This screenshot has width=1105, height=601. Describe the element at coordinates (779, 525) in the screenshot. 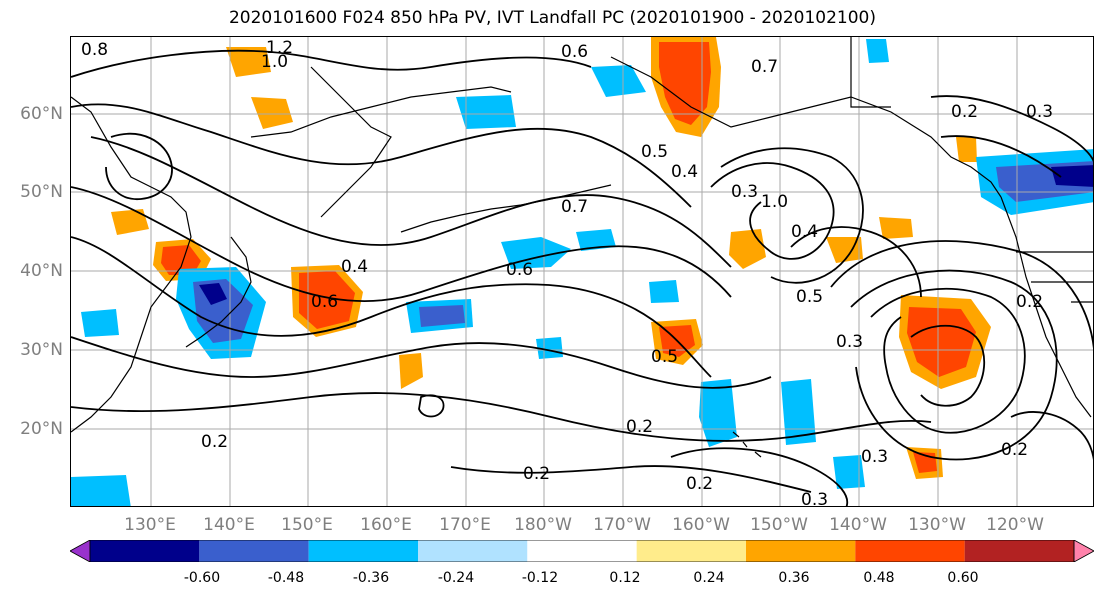

I see `lon-label-150w: 150°W` at that location.